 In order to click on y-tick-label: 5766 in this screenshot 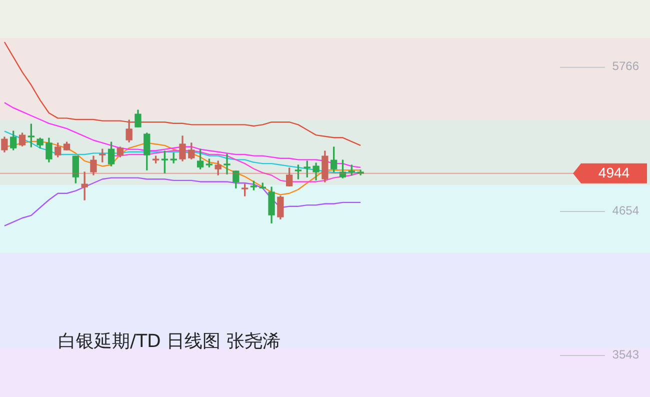, I will do `click(626, 66)`.